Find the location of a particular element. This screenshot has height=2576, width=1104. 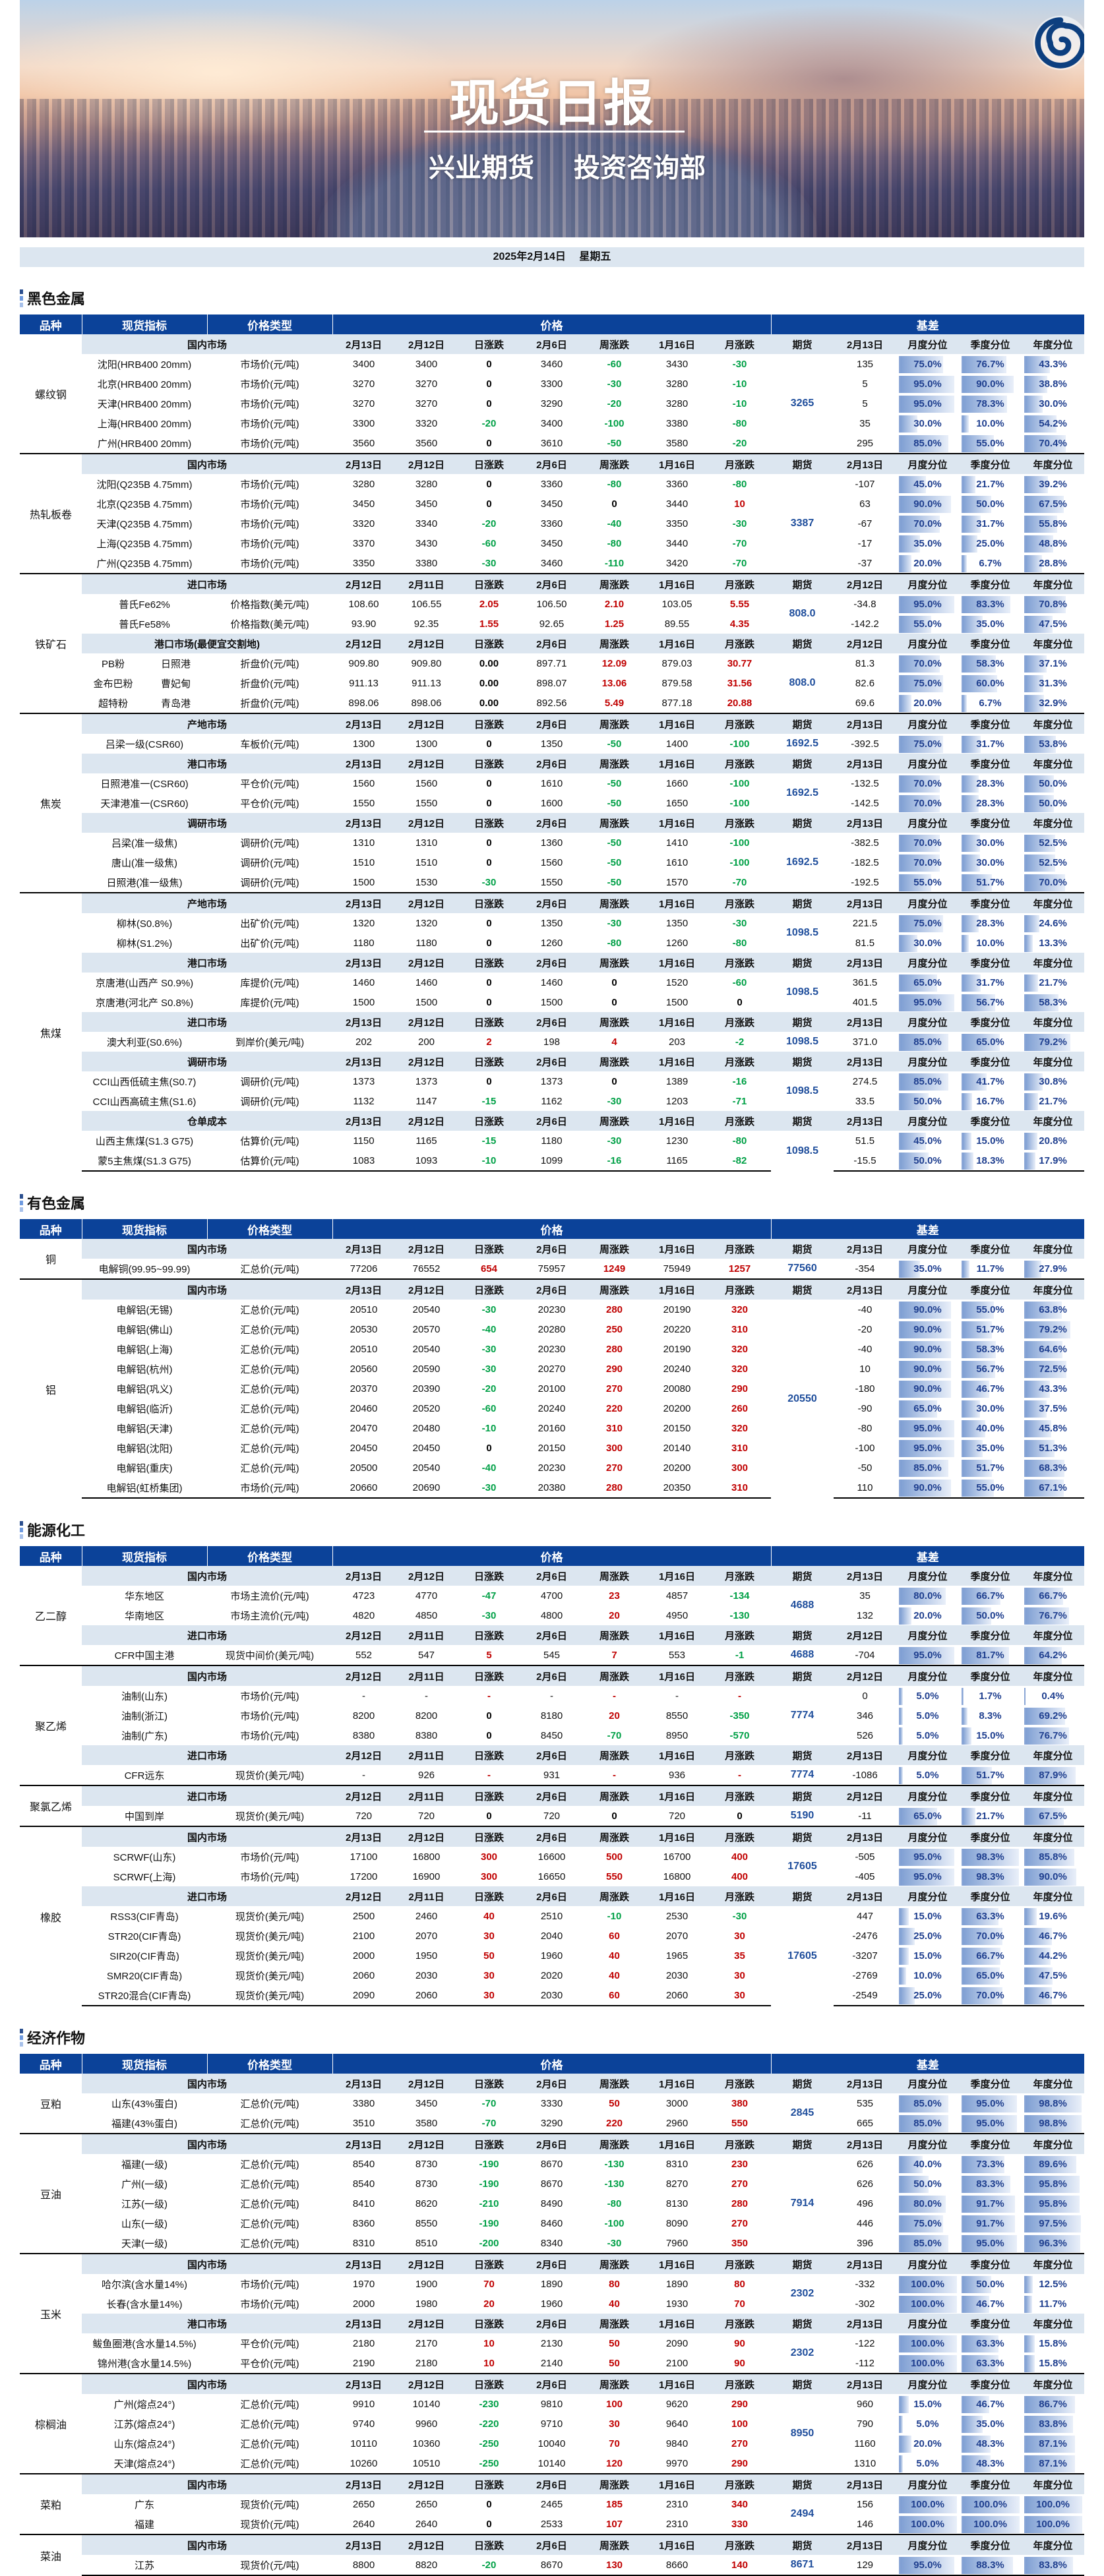

quarterly-percentile-value: 40.0% is located at coordinates (990, 1428).